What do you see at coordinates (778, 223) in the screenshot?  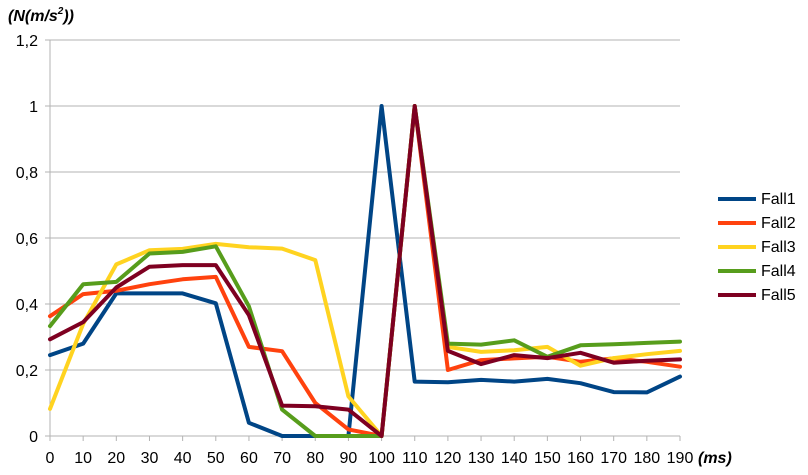 I see `legend-label: Fall2` at bounding box center [778, 223].